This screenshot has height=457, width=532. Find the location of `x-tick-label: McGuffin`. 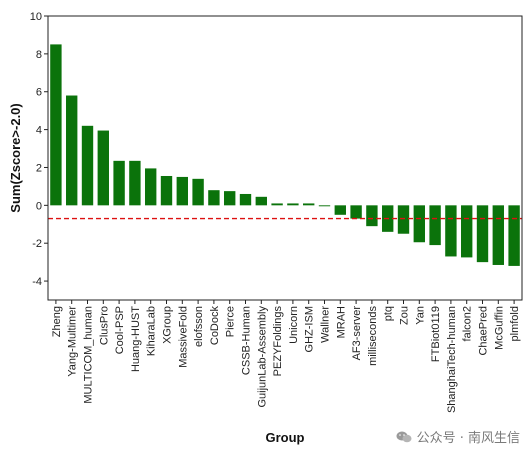

x-tick-label: McGuffin is located at coordinates (499, 328).